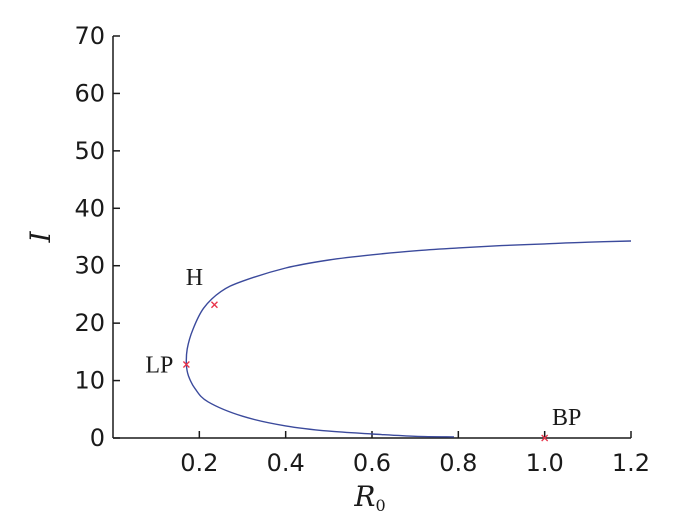 Image resolution: width=700 pixels, height=519 pixels. What do you see at coordinates (286, 463) in the screenshot?
I see `x-tick-label: 0.4` at bounding box center [286, 463].